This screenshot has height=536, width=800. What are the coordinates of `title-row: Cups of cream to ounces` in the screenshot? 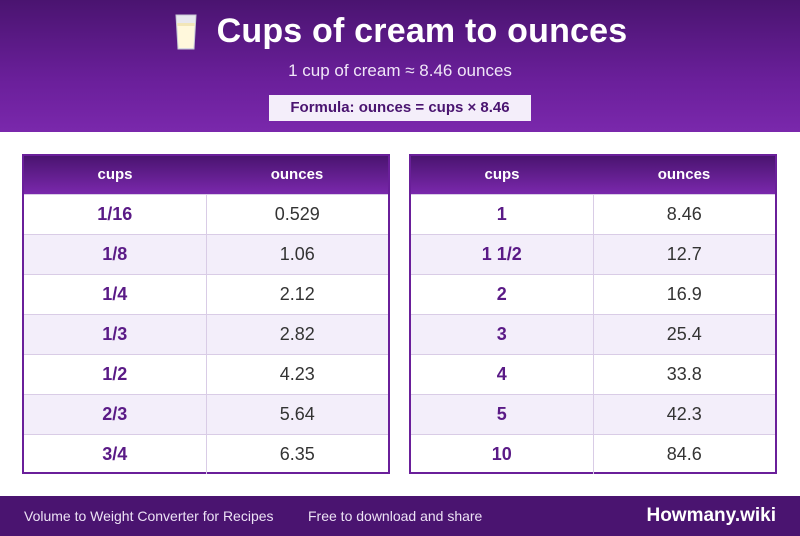 It's located at (400, 31).